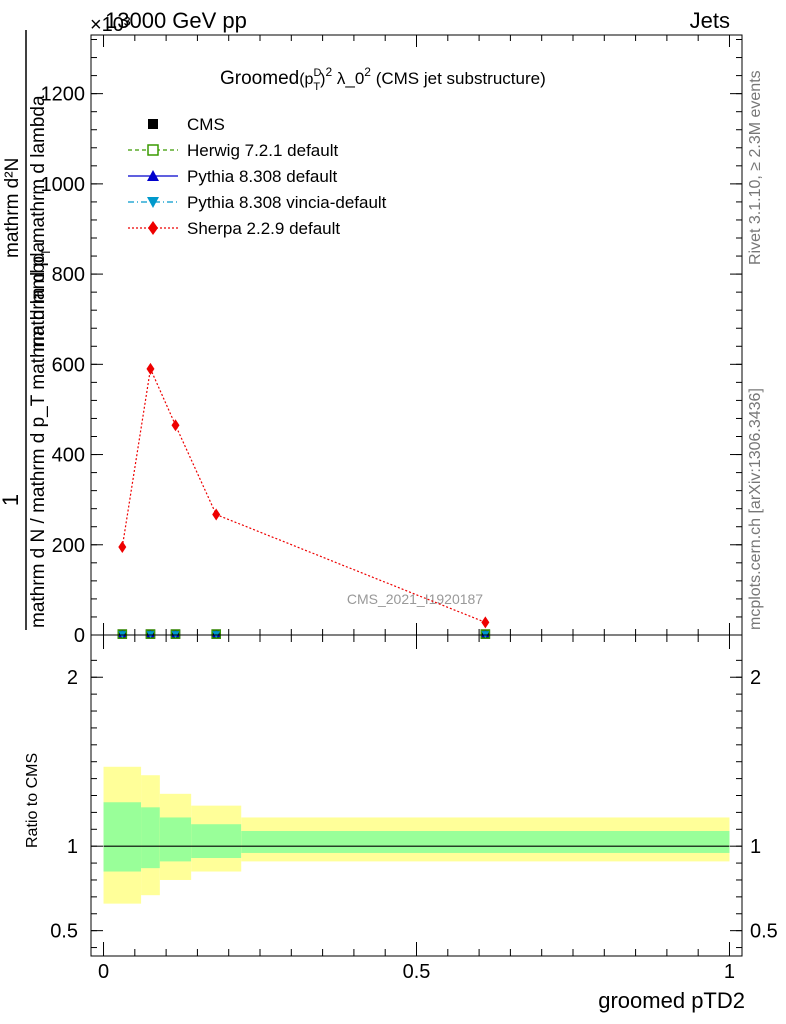  I want to click on plot-title-suffix: (CMS jet substructure), so click(458, 78).